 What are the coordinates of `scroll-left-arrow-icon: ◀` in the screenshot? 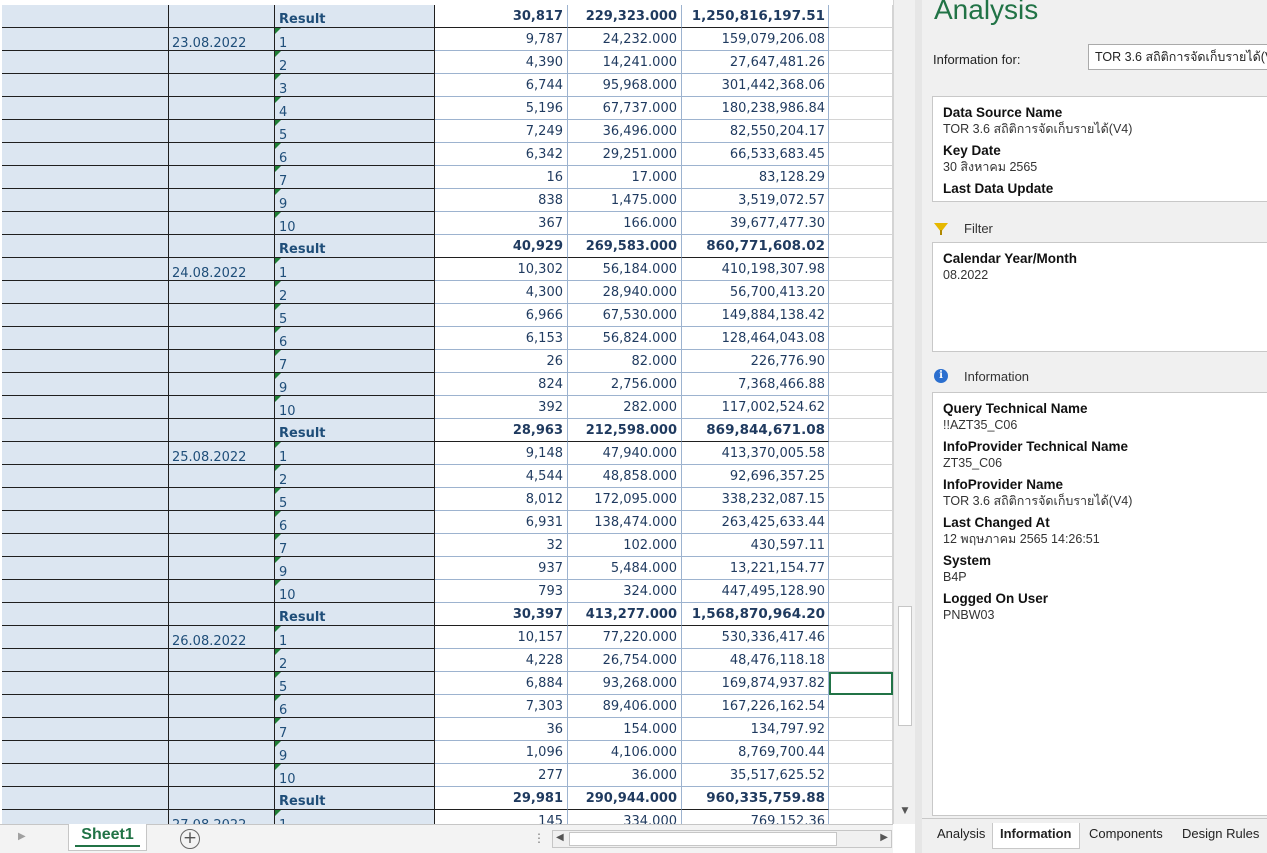 It's located at (560, 837).